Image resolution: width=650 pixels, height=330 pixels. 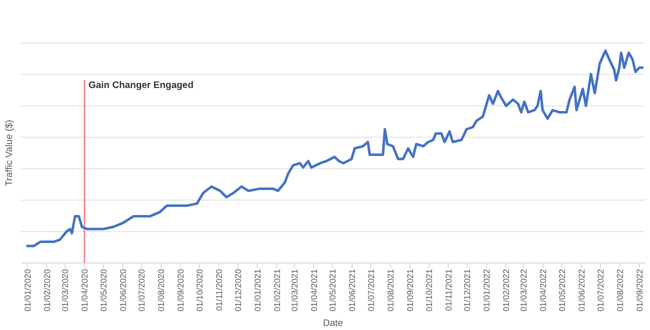 What do you see at coordinates (199, 290) in the screenshot?
I see `x-tick-label: 01/10/2020` at bounding box center [199, 290].